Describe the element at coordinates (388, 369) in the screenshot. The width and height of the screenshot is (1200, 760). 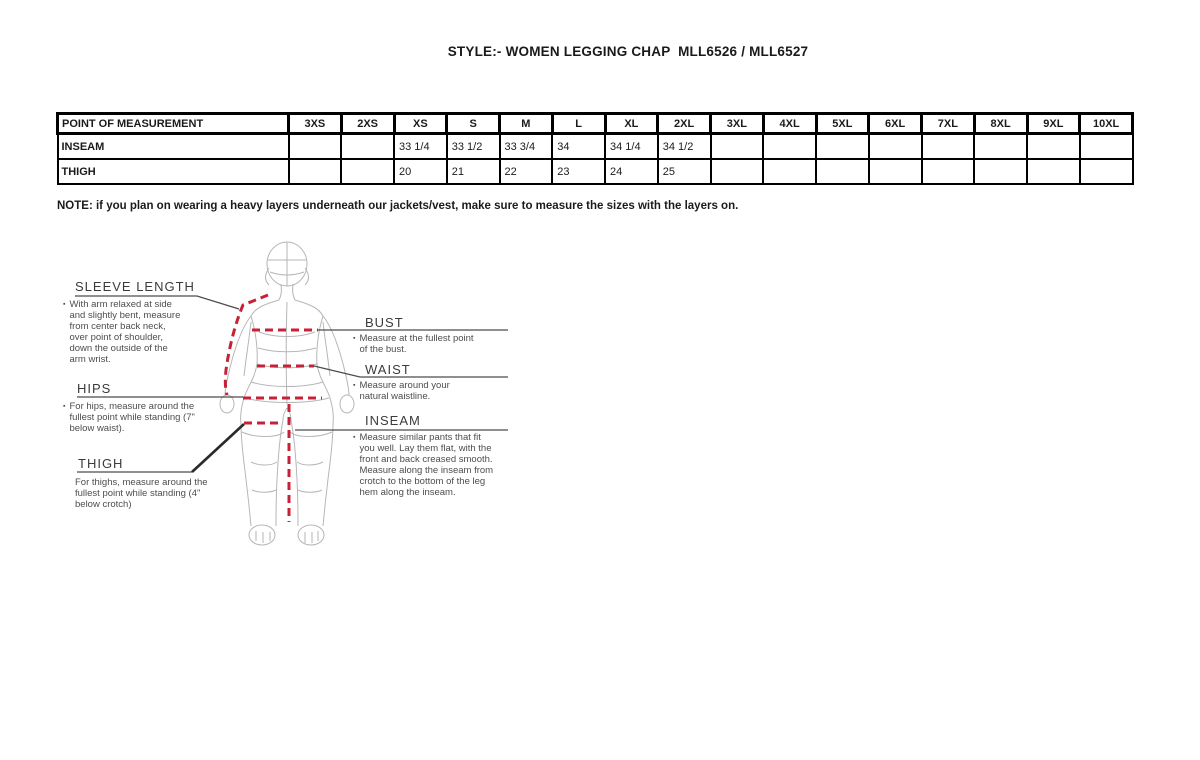
I see `waist-heading: WAIST` at that location.